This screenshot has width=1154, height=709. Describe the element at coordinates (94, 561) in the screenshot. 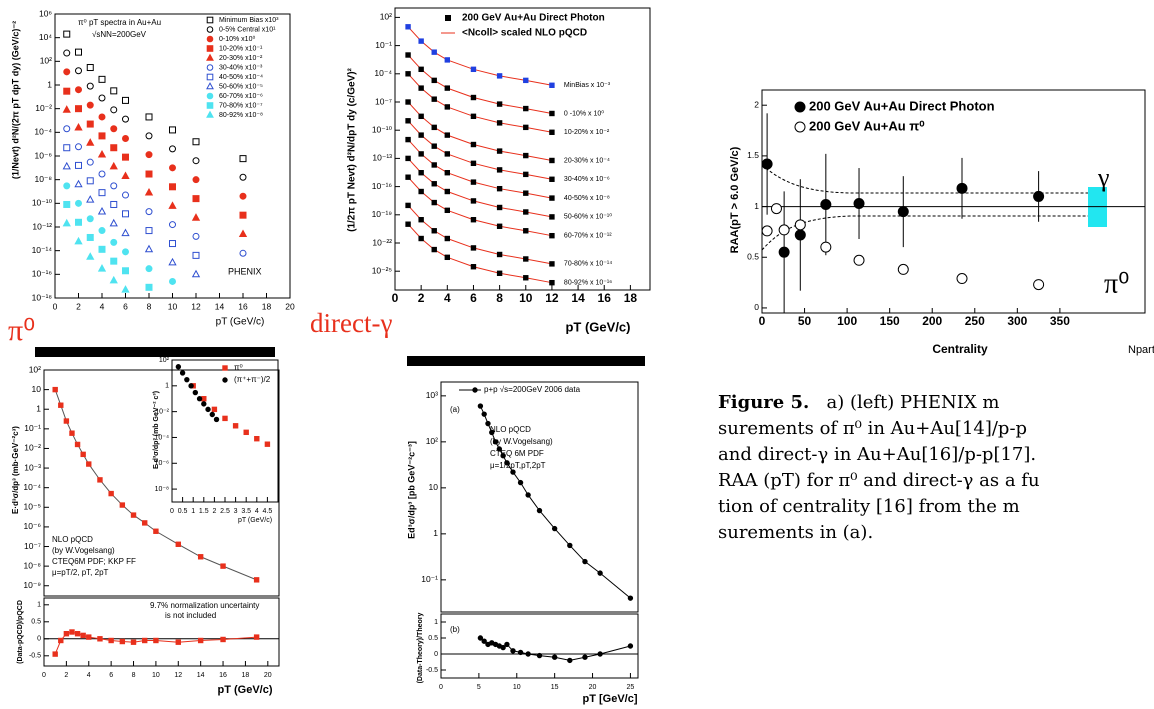

I see `annotation: CTEQ6M PDF; KKP FF` at that location.